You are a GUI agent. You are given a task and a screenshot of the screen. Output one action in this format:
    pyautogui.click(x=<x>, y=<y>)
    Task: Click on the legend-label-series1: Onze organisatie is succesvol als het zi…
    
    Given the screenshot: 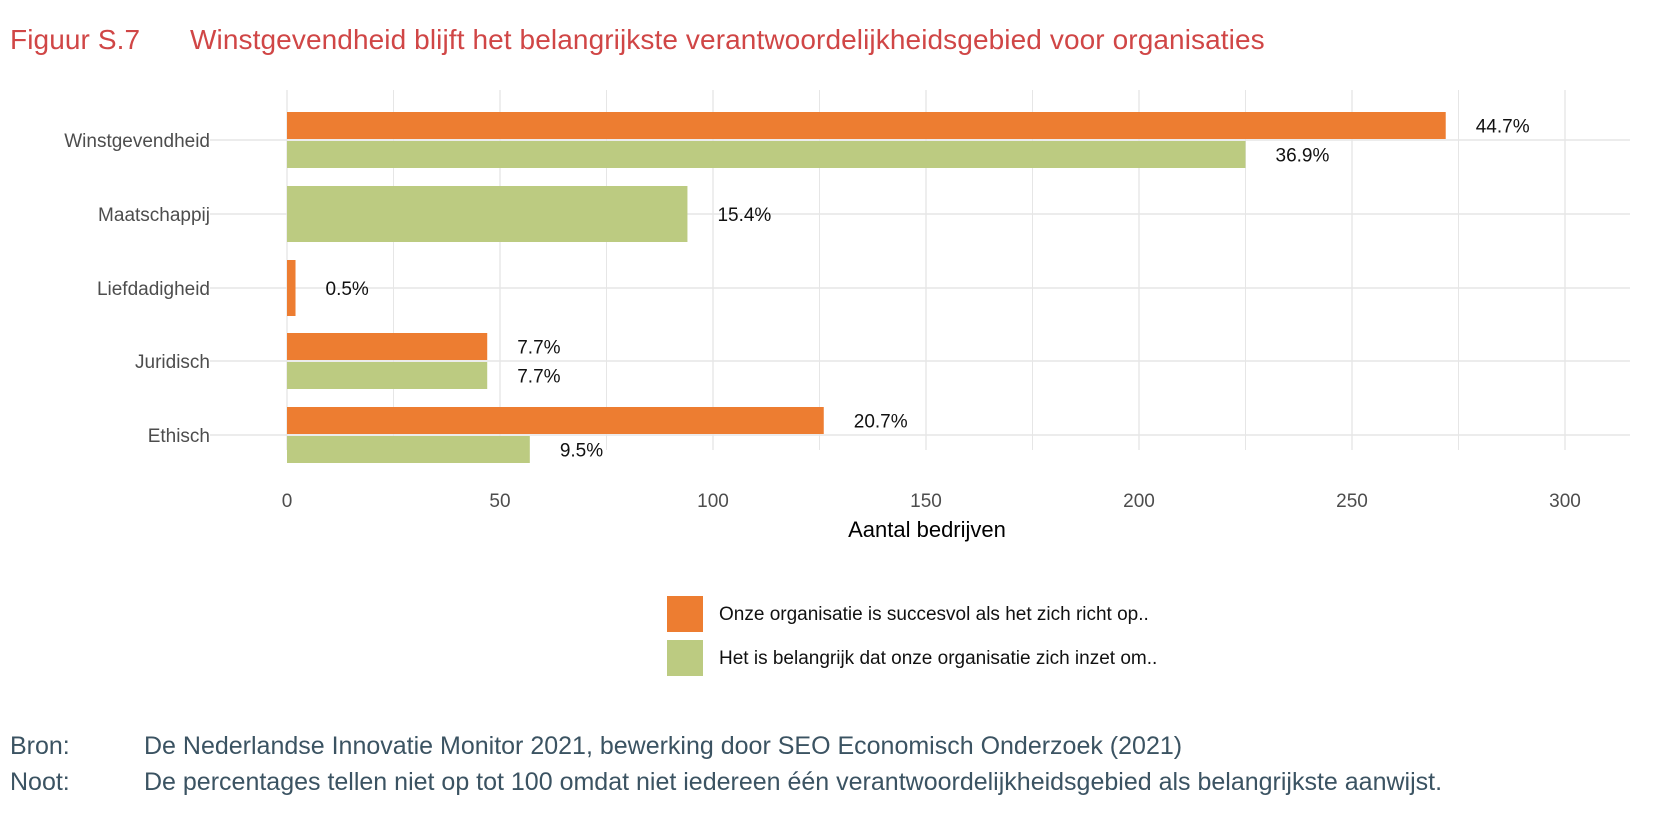 What is the action you would take?
    pyautogui.click(x=934, y=614)
    